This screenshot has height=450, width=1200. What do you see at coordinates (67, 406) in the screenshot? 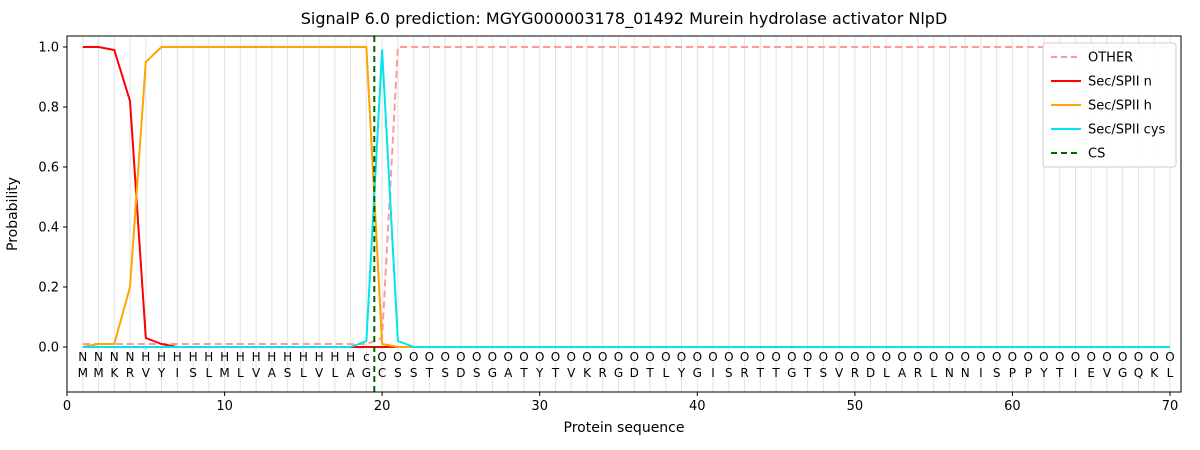
I see `x-tick-label: 0` at bounding box center [67, 406].